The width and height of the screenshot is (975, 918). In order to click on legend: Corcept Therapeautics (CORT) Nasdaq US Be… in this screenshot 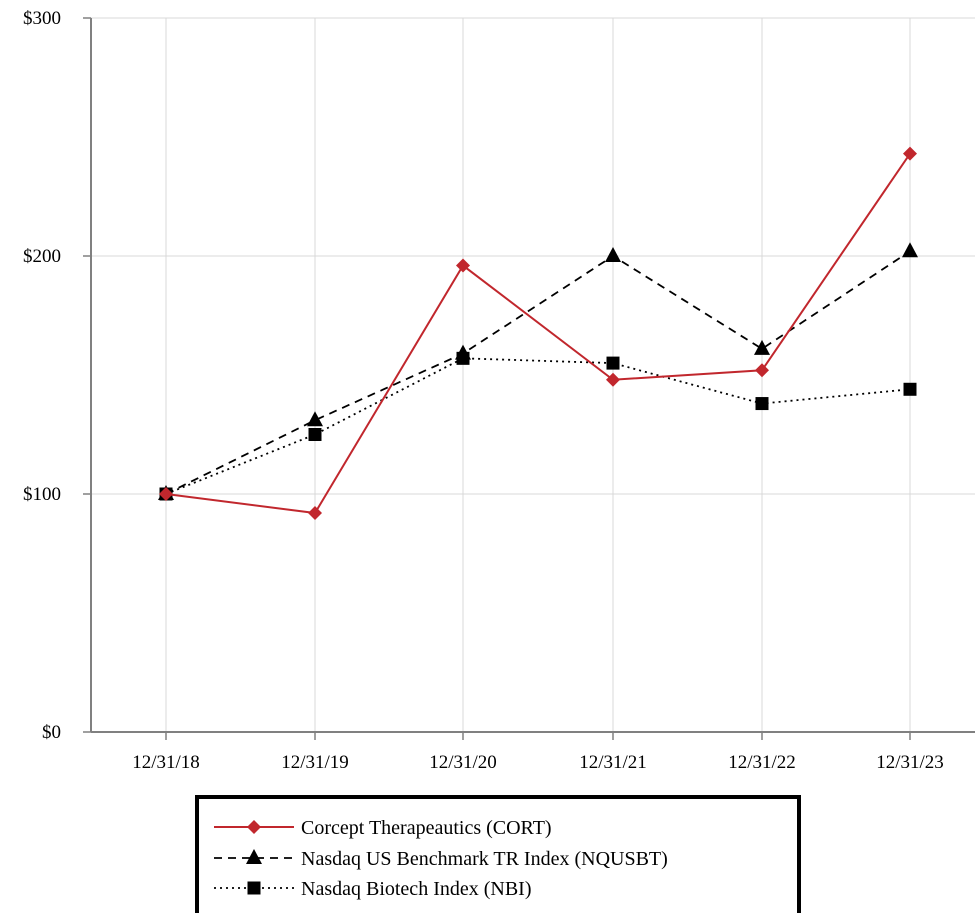, I will do `click(498, 856)`.